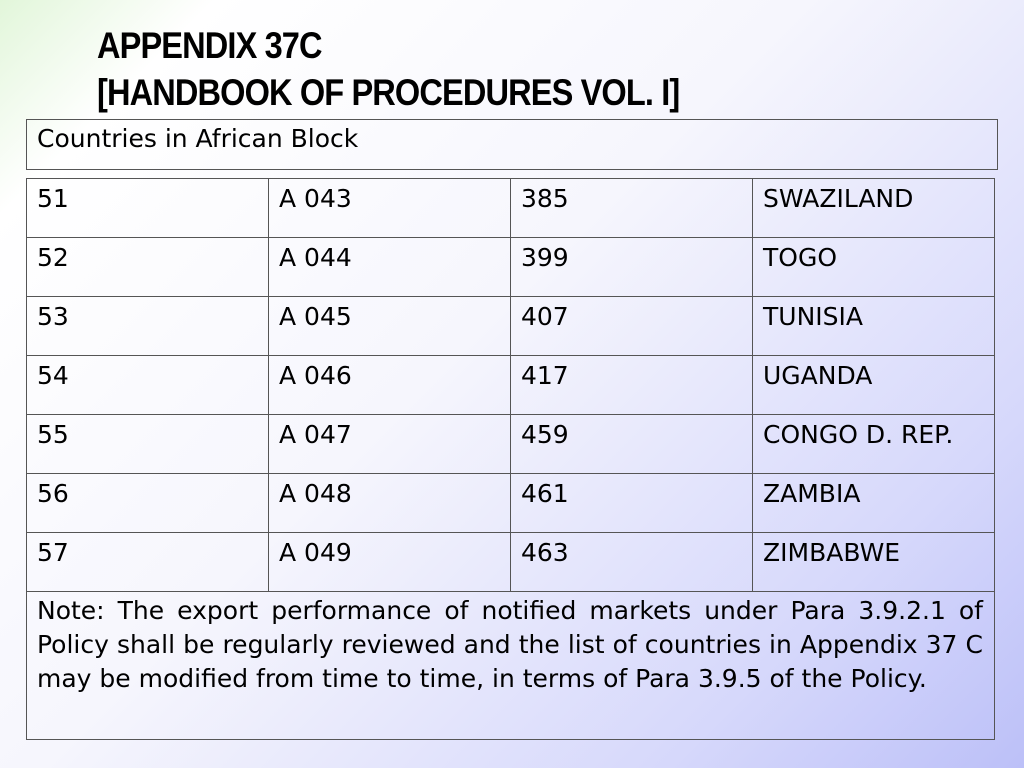 This screenshot has height=768, width=1024. I want to click on table-row: 54 A 046 417 UGANDA, so click(510, 385).